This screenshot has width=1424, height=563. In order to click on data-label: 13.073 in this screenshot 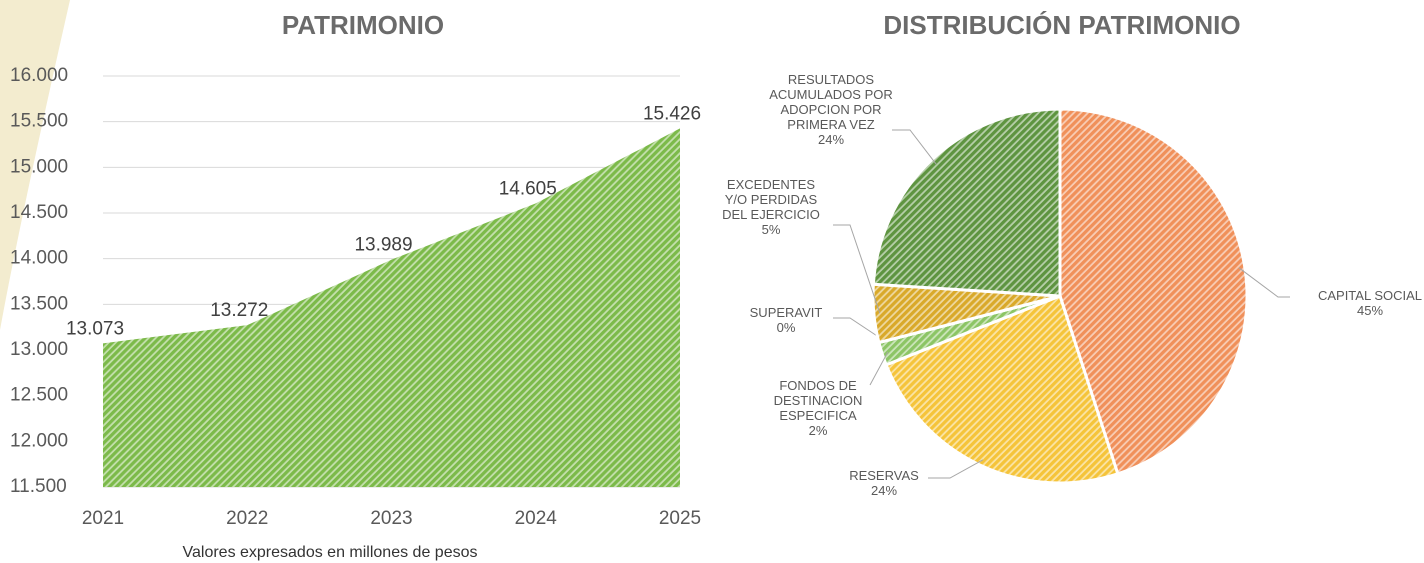, I will do `click(95, 328)`.